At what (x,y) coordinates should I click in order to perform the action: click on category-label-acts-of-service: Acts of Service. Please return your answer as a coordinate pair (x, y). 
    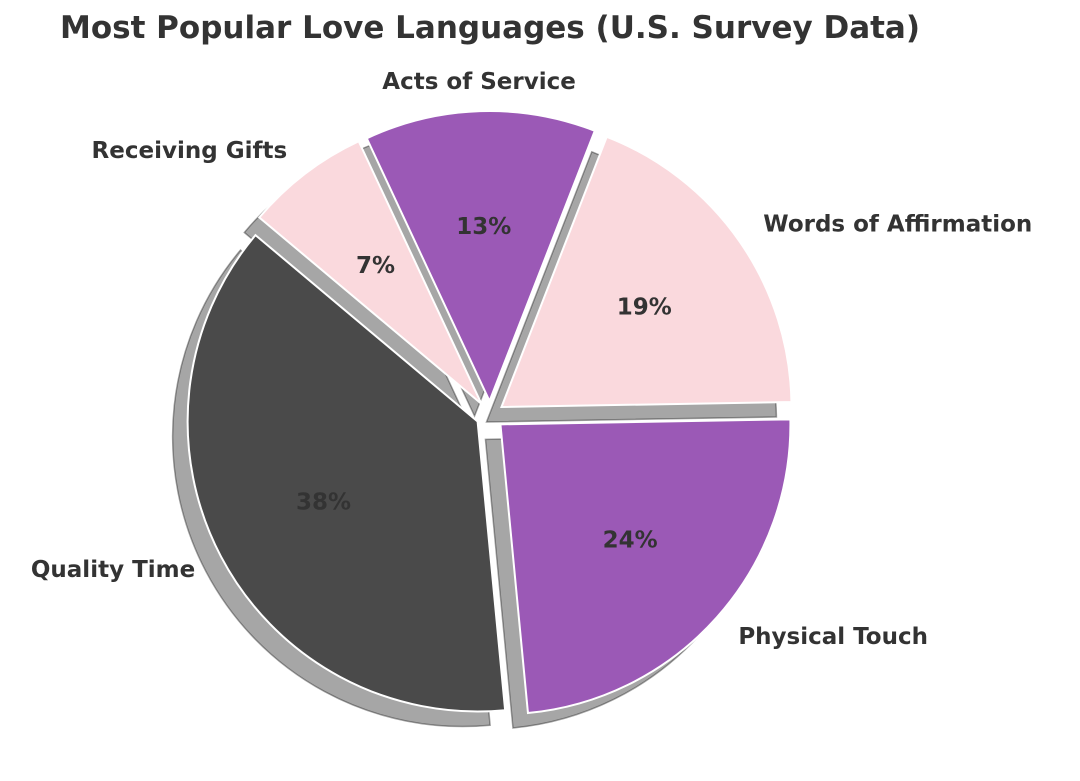
    Looking at the image, I should click on (479, 82).